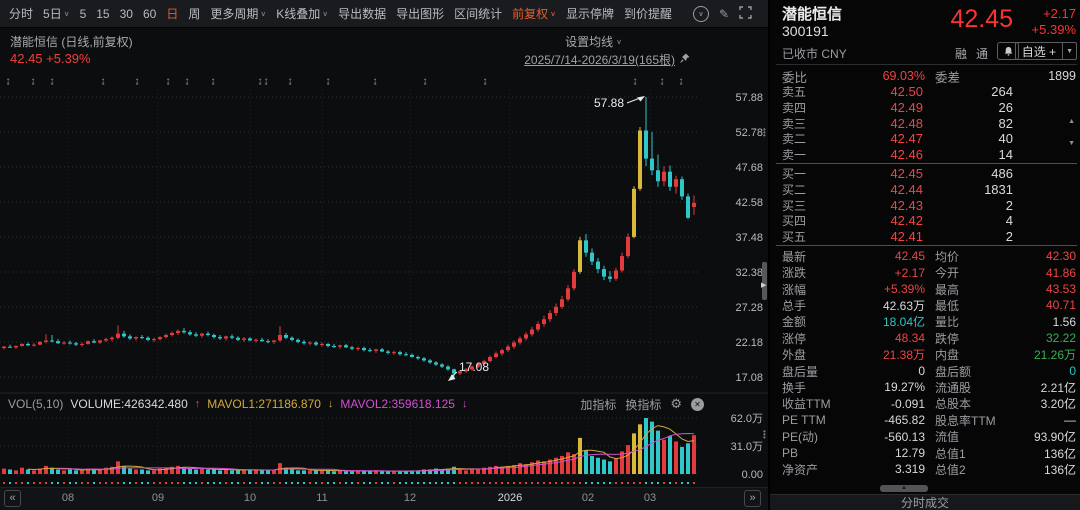  Describe the element at coordinates (897, 174) in the screenshot. I see `bid-row: 买一 42.45 486` at that location.